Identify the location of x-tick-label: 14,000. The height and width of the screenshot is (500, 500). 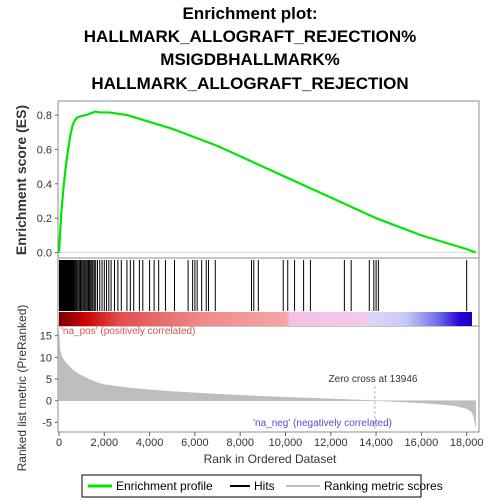
(376, 443).